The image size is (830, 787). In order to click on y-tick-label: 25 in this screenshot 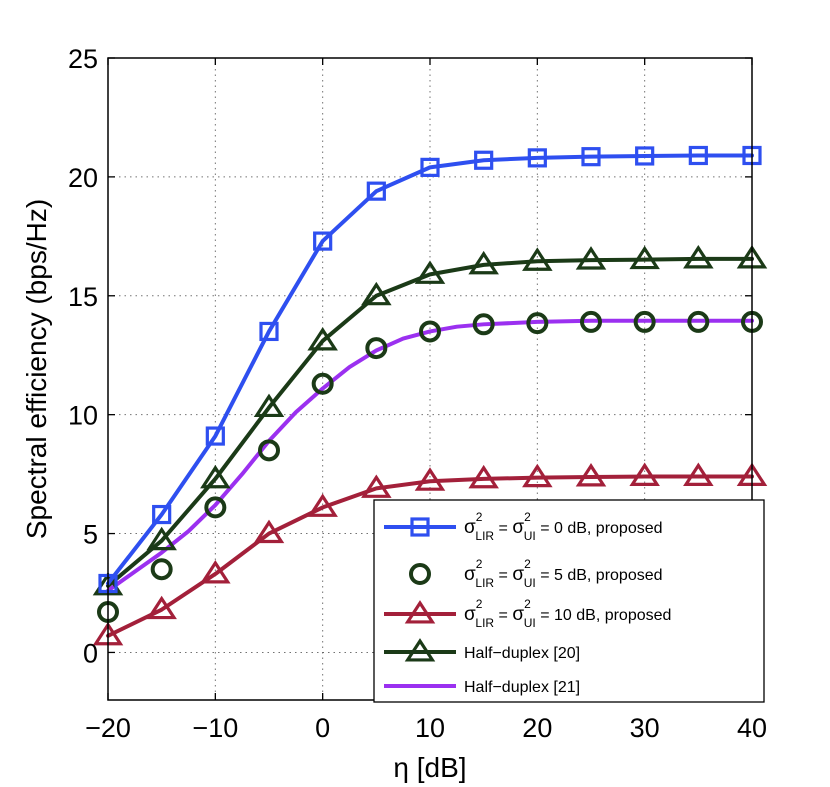, I will do `click(83, 59)`.